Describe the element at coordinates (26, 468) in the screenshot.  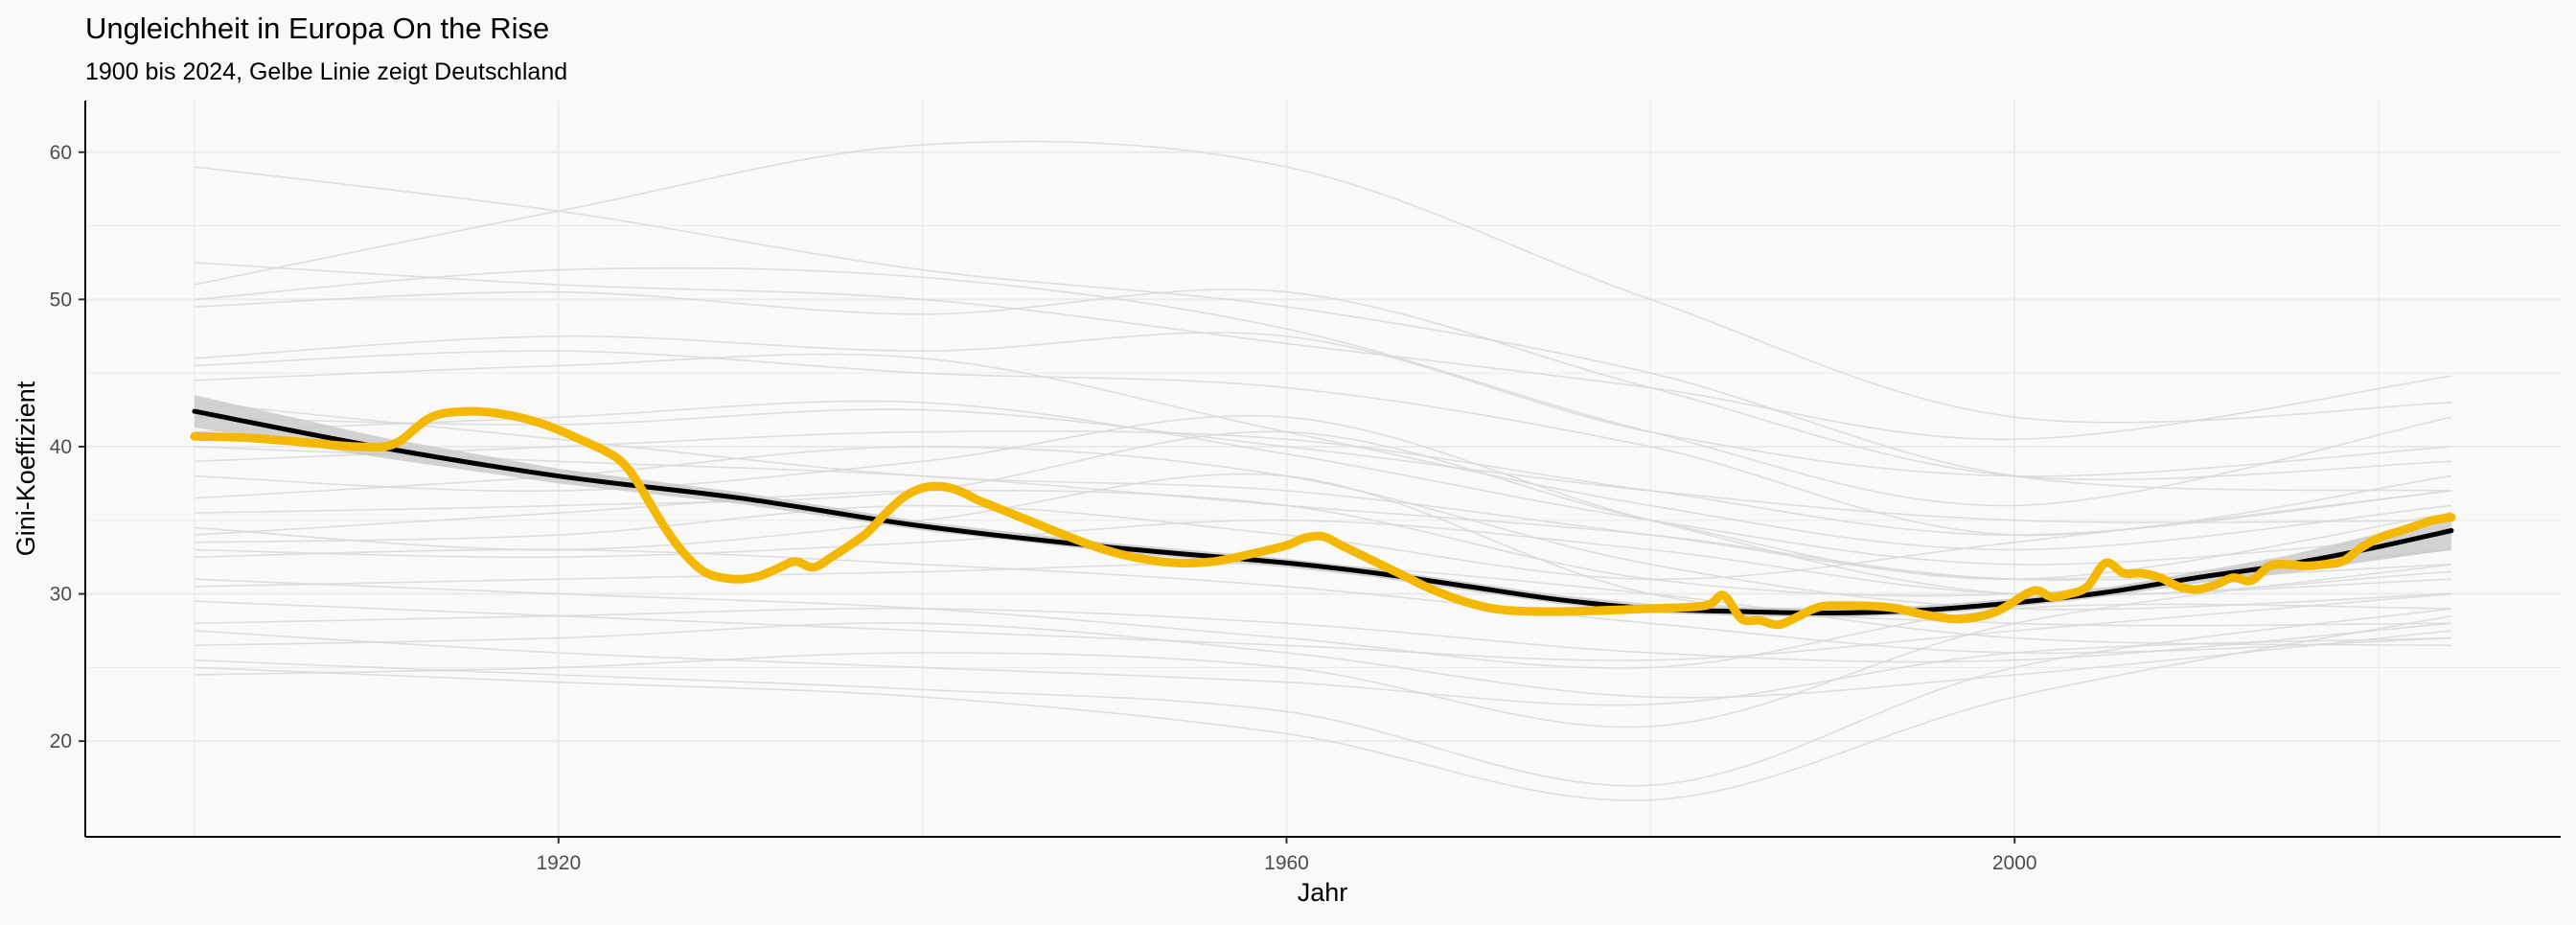
I see `y-axis-title: Gini-Koeffizient` at that location.